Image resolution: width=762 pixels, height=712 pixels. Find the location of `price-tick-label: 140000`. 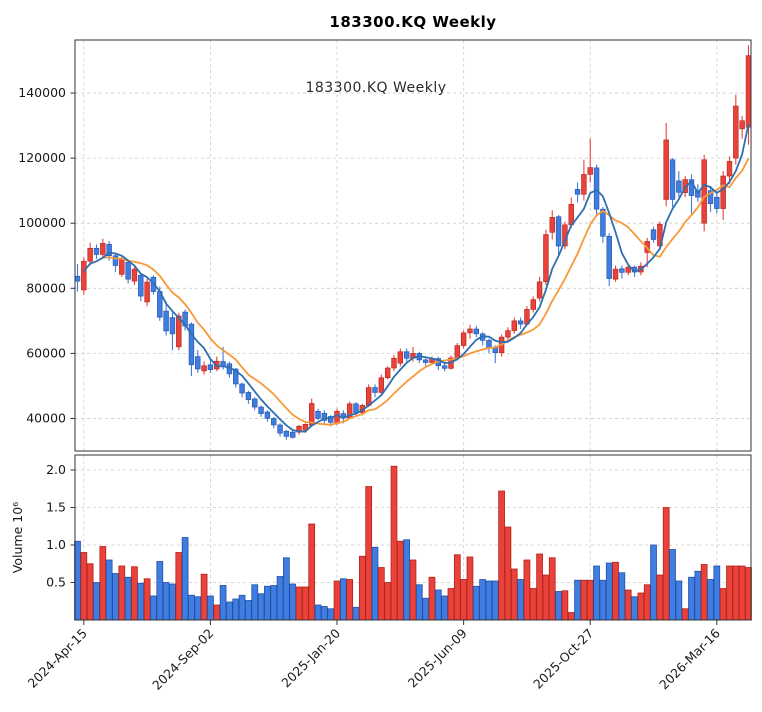

price-tick-label: 140000 is located at coordinates (42, 92).